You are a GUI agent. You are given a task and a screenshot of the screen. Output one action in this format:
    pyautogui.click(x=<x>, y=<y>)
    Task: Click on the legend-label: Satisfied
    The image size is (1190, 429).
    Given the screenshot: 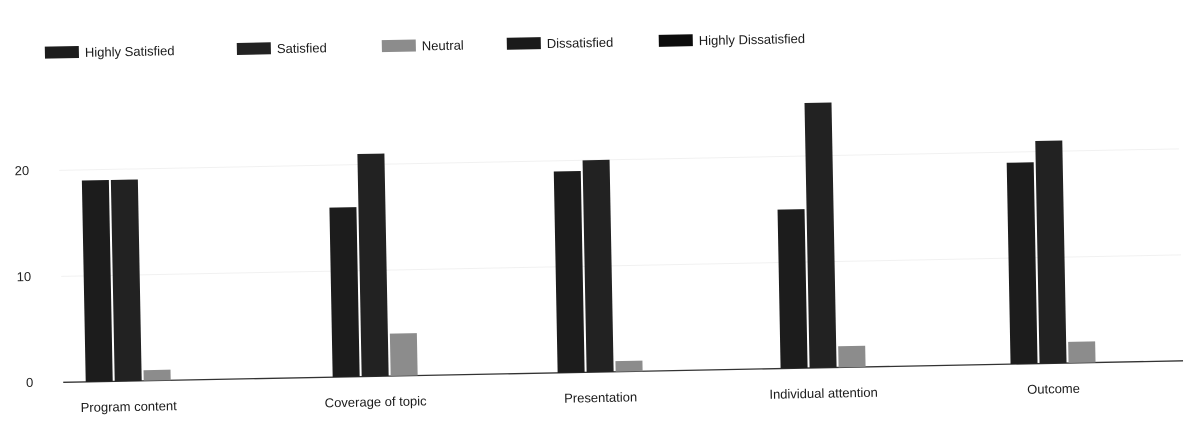 What is the action you would take?
    pyautogui.click(x=302, y=48)
    